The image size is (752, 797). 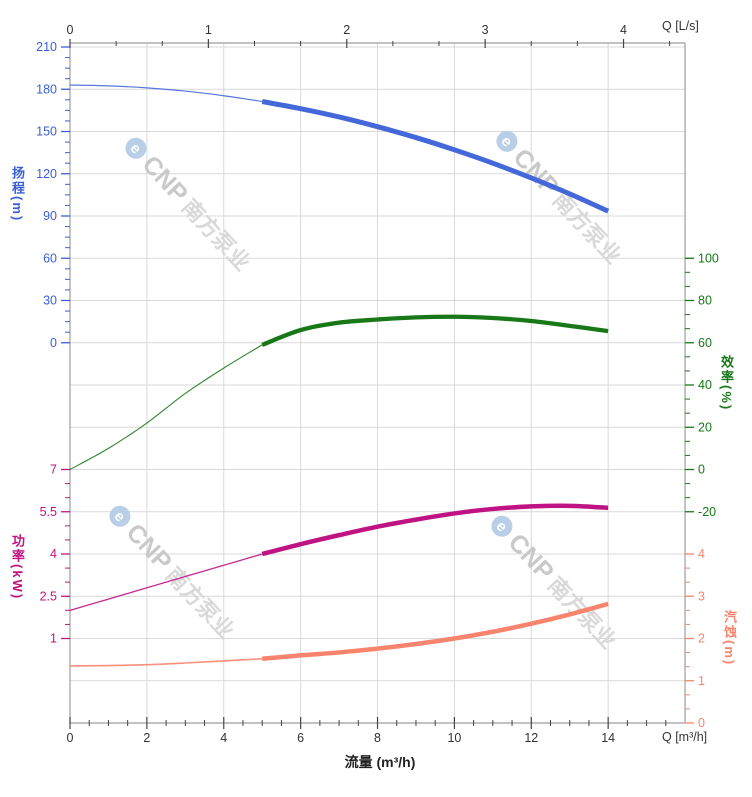 I want to click on tick-label: 12, so click(x=531, y=738).